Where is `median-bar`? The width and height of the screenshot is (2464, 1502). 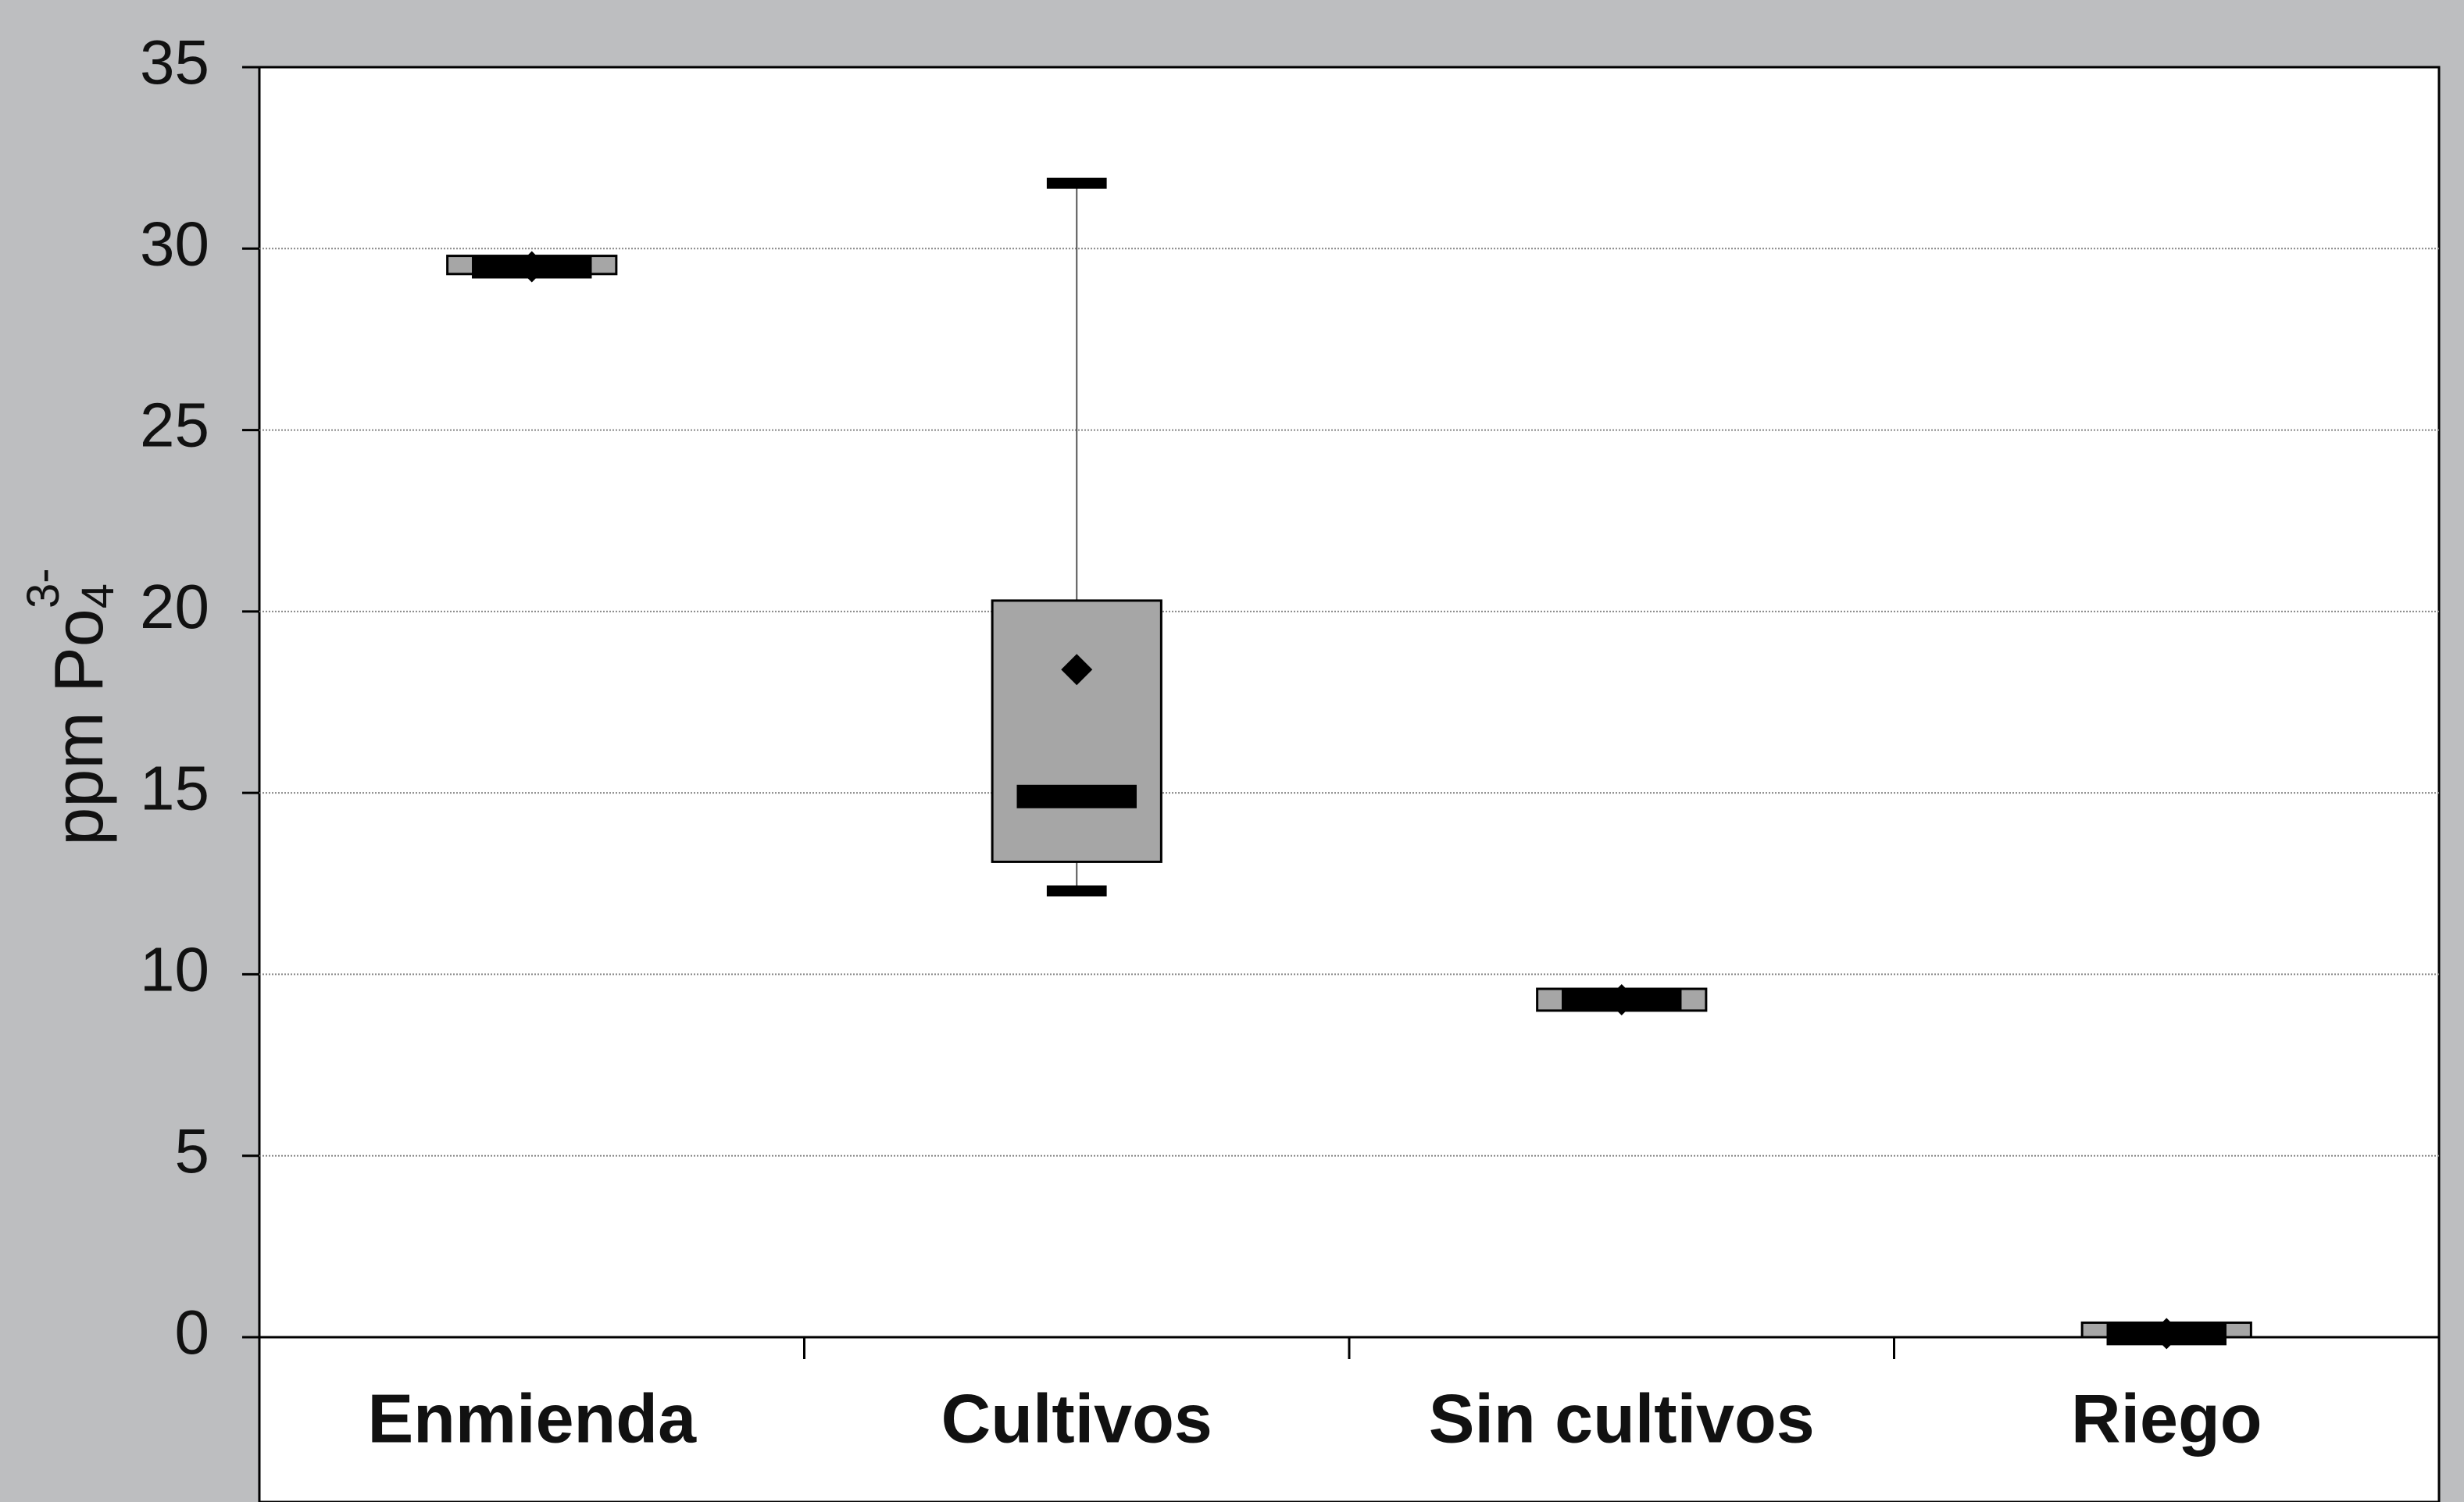
median-bar is located at coordinates (1076, 796).